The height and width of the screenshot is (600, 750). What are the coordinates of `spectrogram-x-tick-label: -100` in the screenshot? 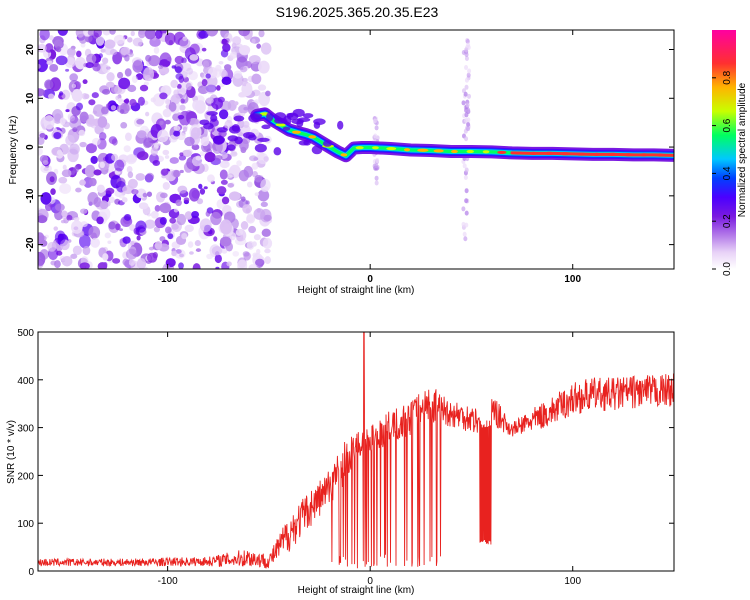 It's located at (168, 279).